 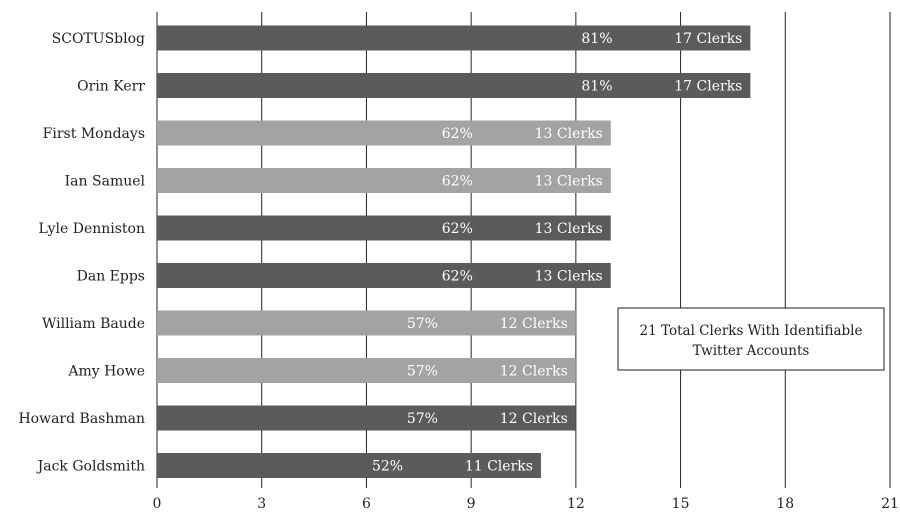 I want to click on annotation-line-2: Twitter Accounts, so click(x=751, y=351).